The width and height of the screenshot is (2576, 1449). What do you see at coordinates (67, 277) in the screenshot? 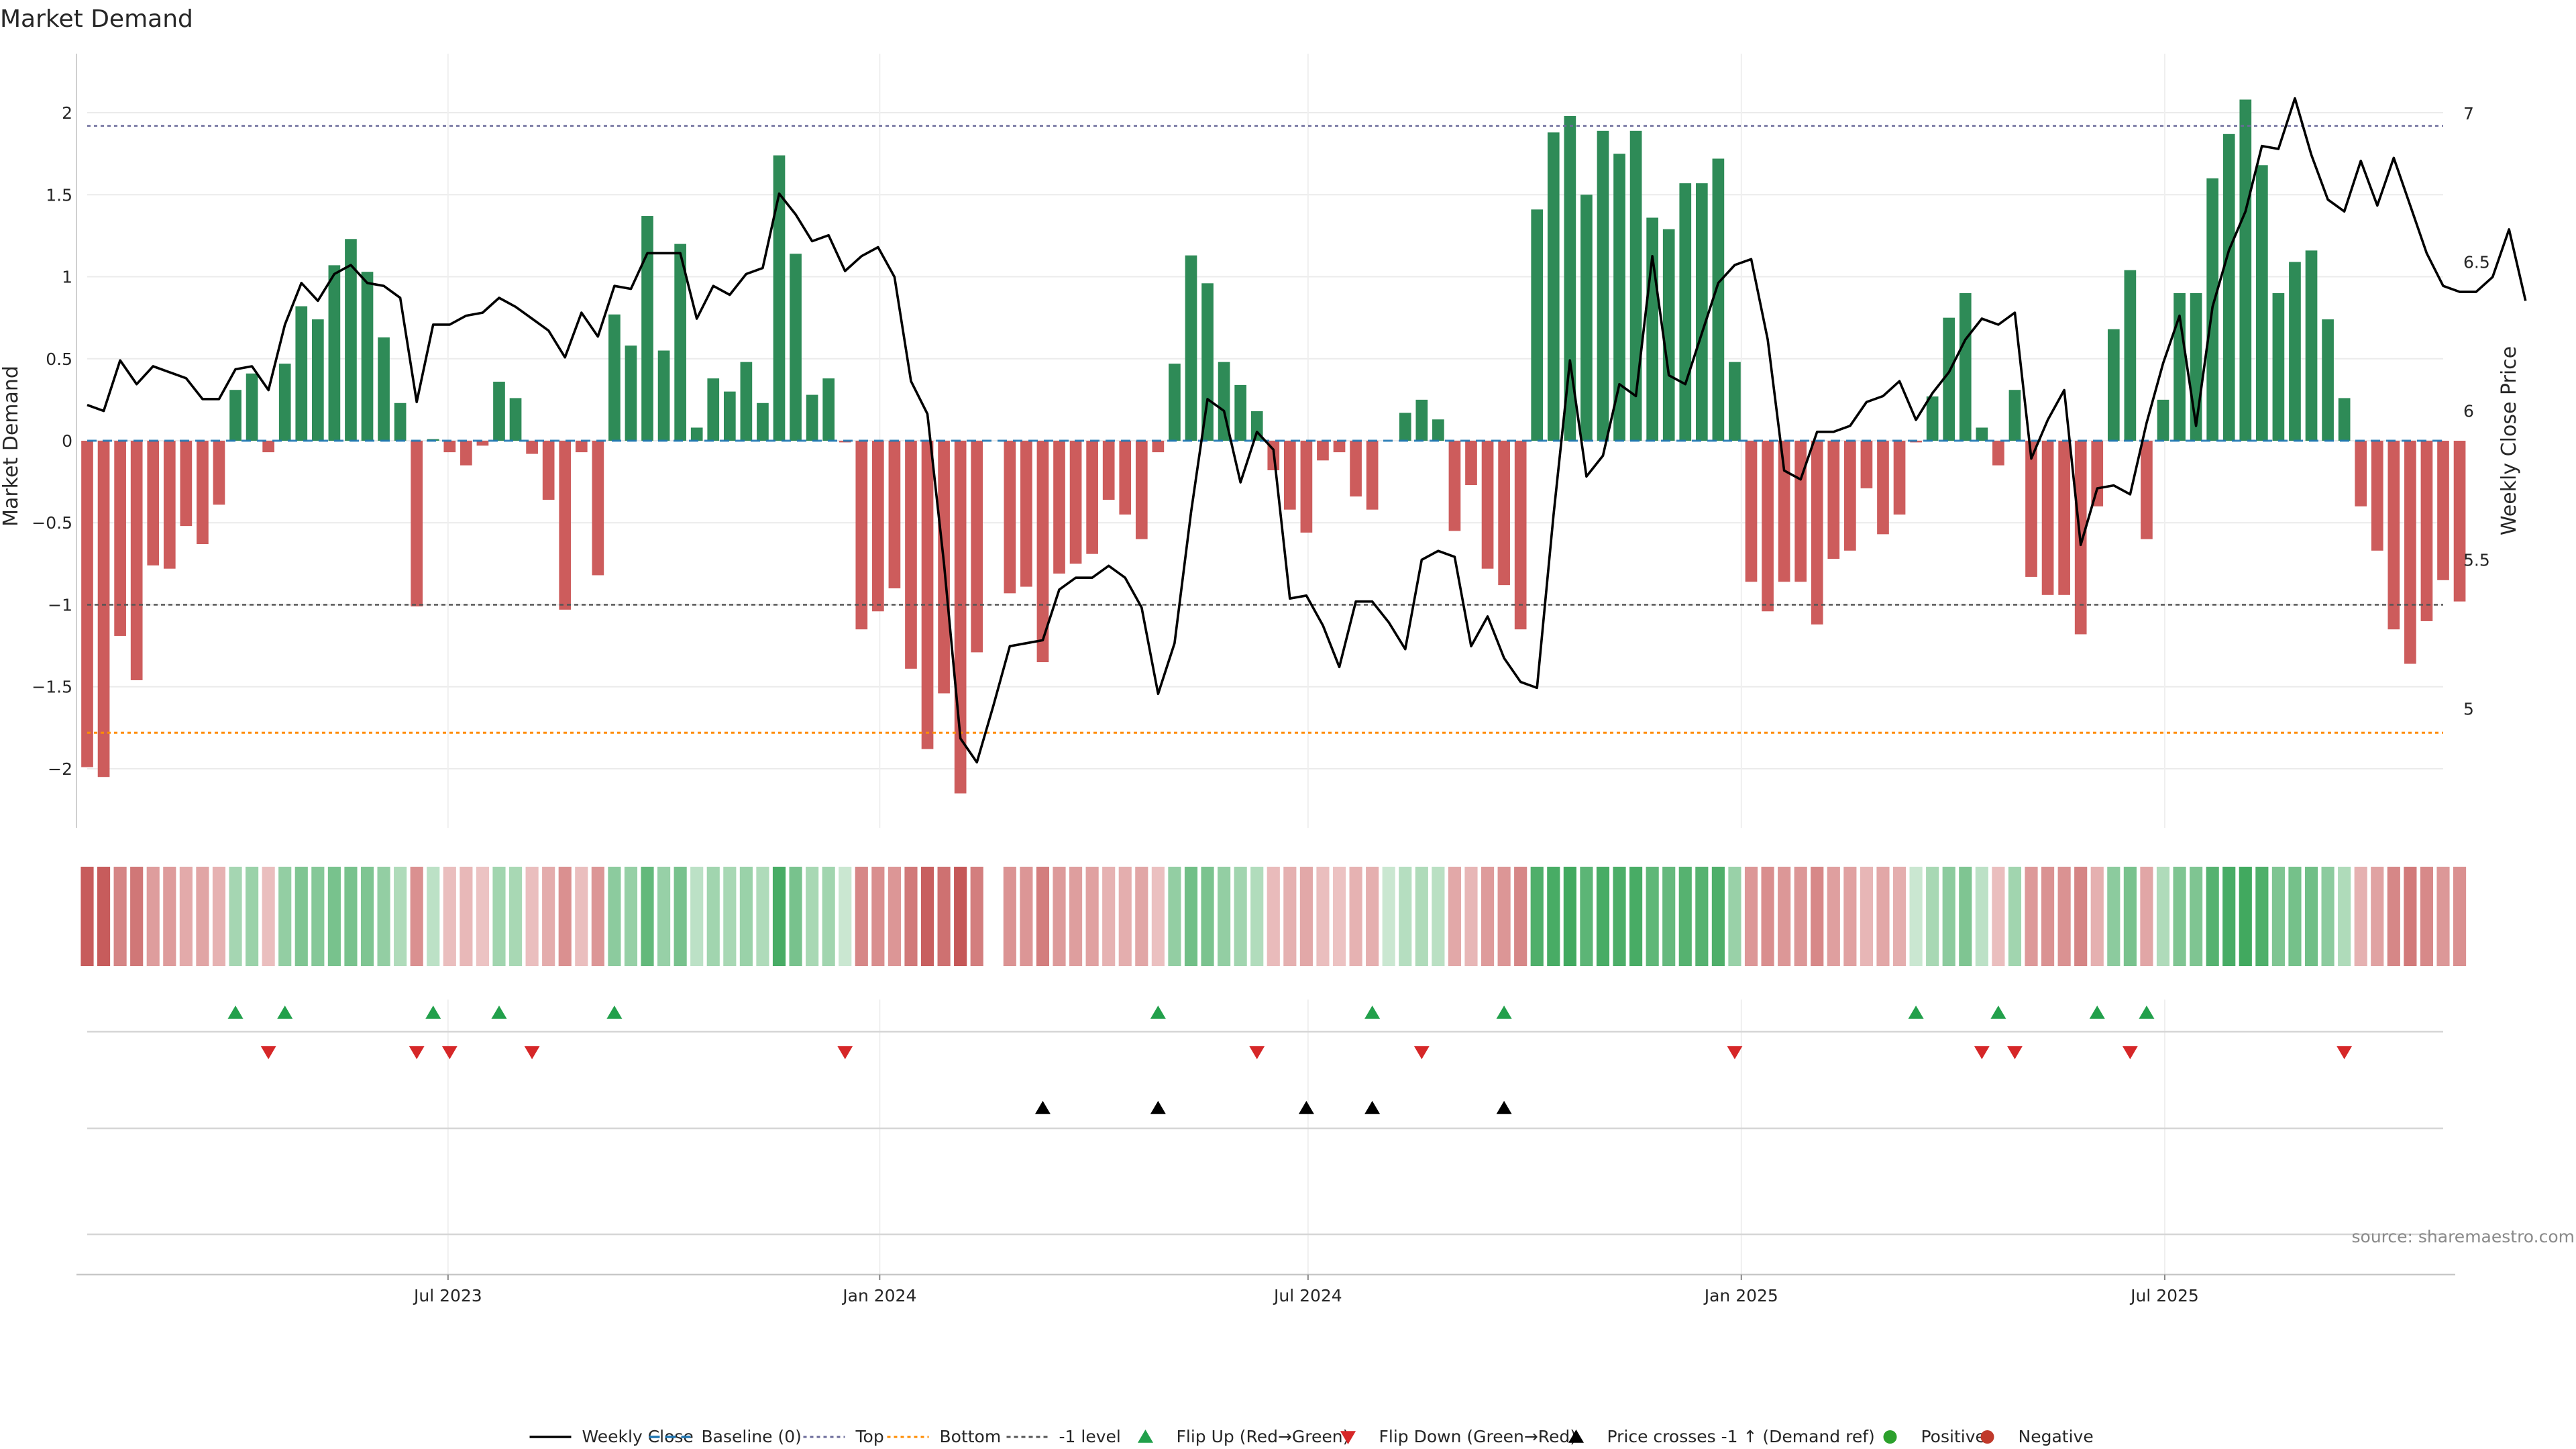
I see `y-tick-label: 1` at bounding box center [67, 277].